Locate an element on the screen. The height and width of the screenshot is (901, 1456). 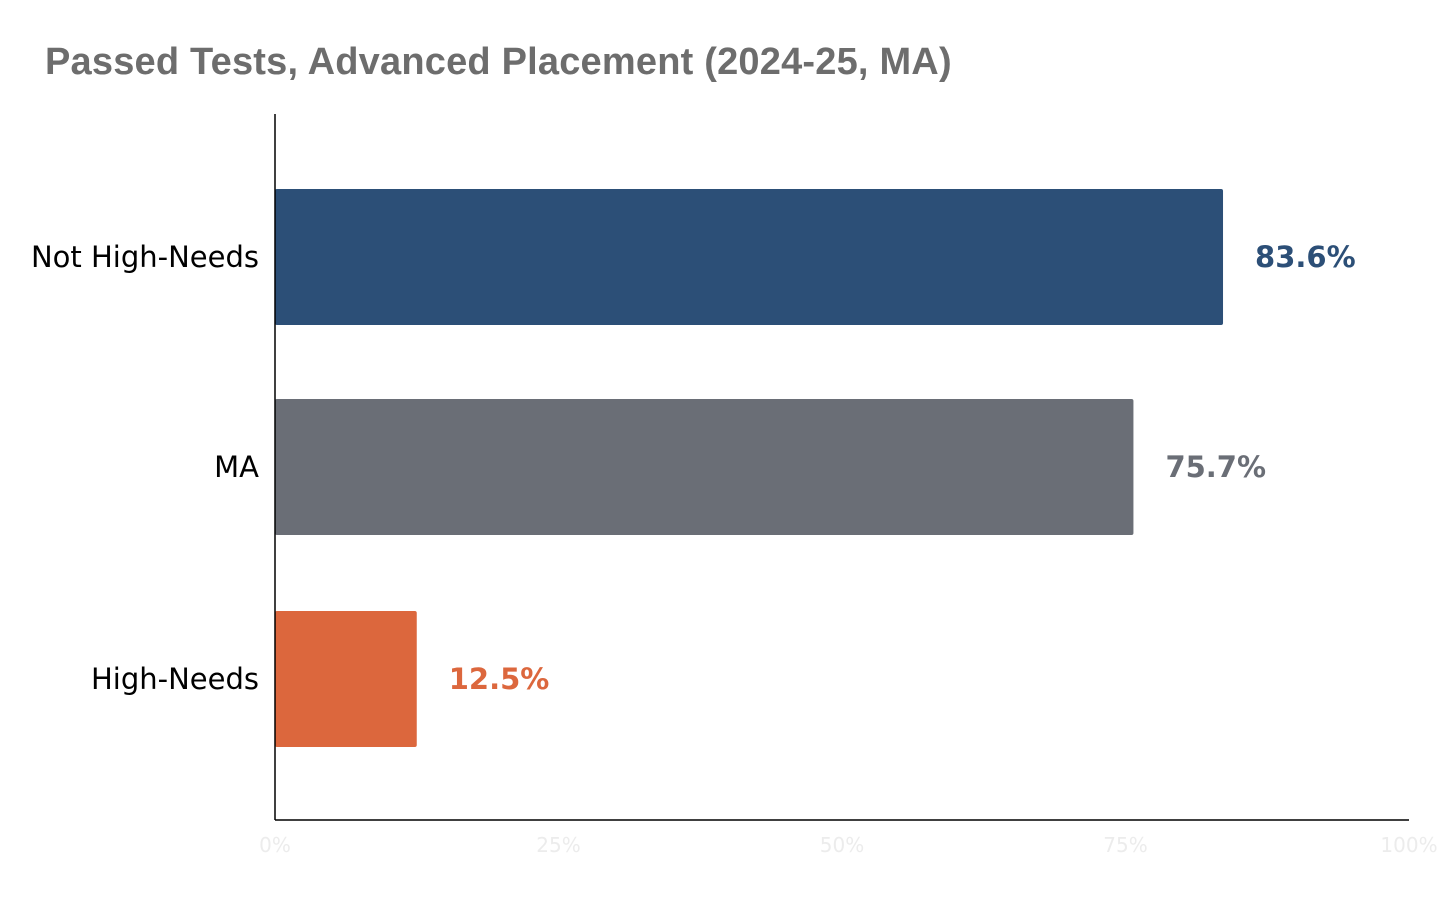
x-tick-label: 75% is located at coordinates (1125, 845).